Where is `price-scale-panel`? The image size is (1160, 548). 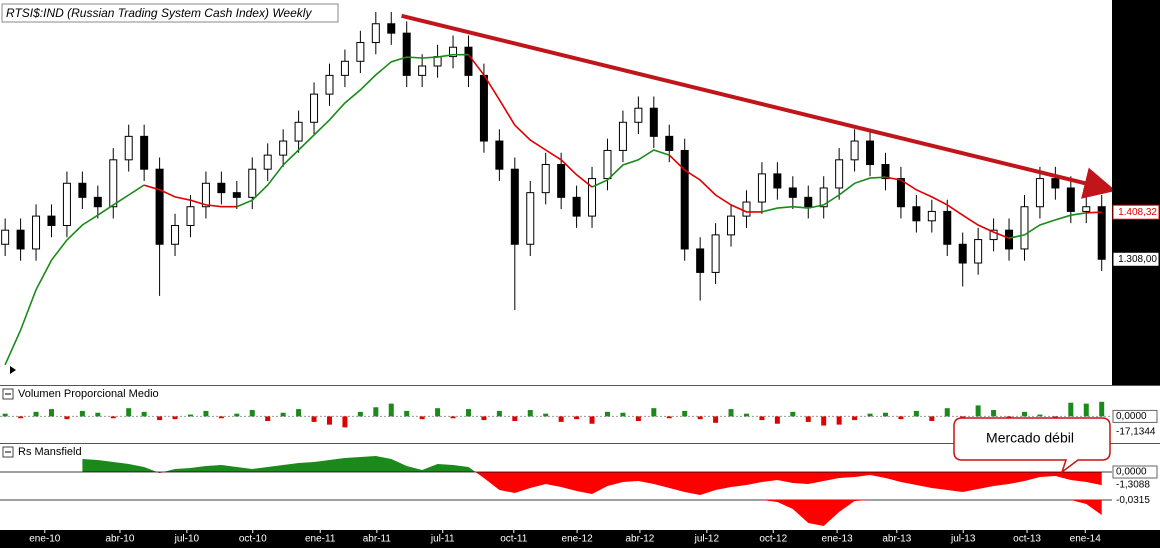
price-scale-panel is located at coordinates (1136, 192).